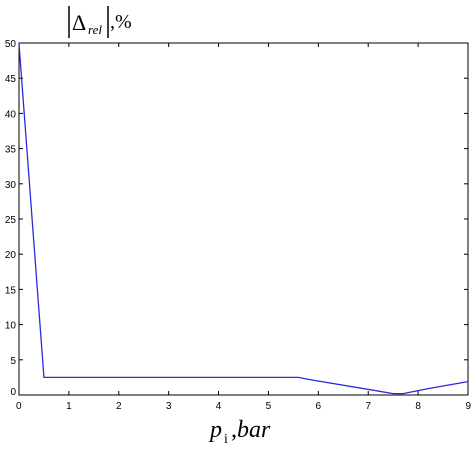 The width and height of the screenshot is (474, 449). What do you see at coordinates (11, 44) in the screenshot?
I see `y-tick-label: 50` at bounding box center [11, 44].